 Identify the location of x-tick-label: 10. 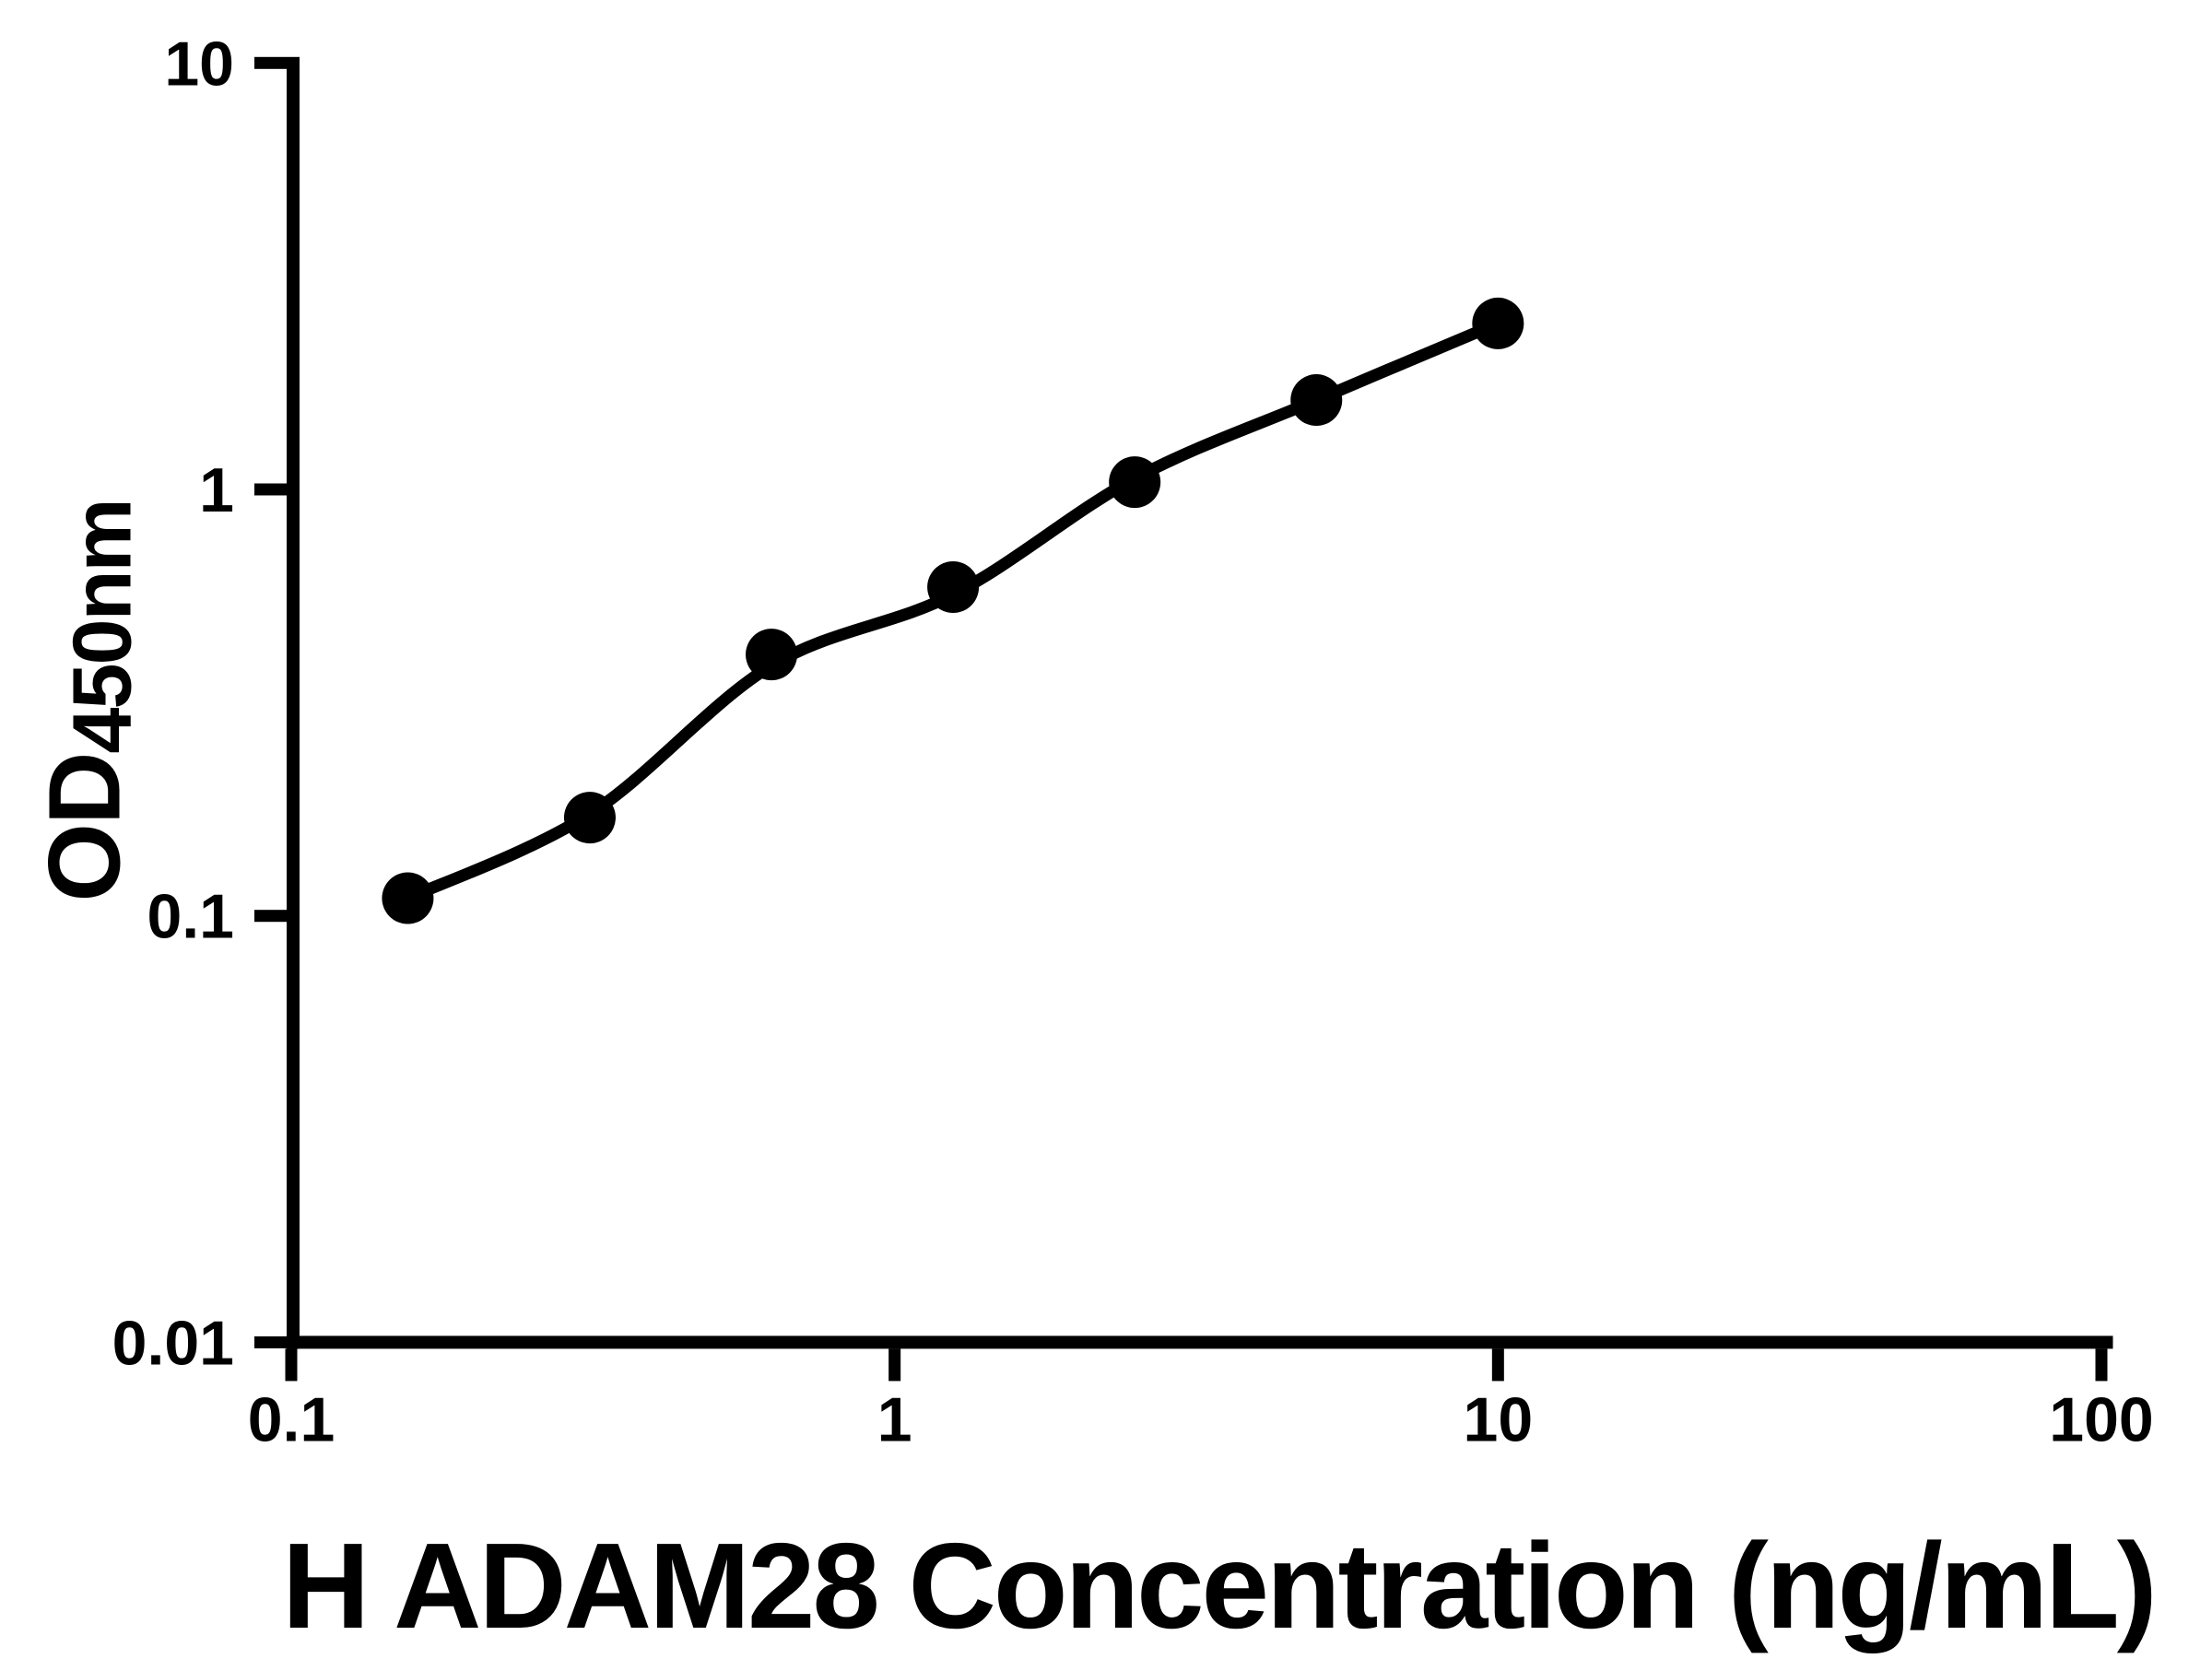
(1499, 1419).